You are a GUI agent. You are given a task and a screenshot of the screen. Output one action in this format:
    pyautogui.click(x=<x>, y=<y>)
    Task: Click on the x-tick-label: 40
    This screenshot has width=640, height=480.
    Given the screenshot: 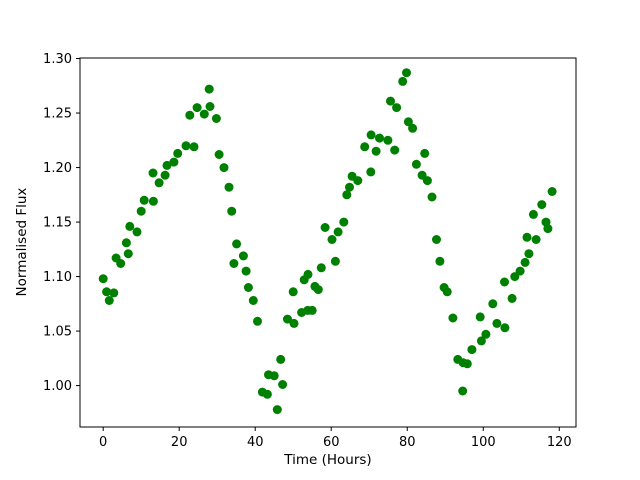 What is the action you would take?
    pyautogui.click(x=255, y=442)
    